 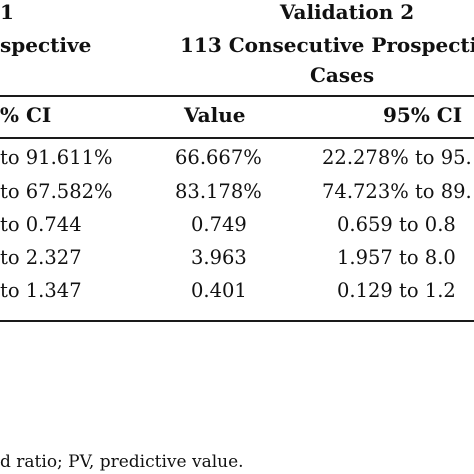 What do you see at coordinates (396, 257) in the screenshot?
I see `ci2-cell: 1.957 to 8.0` at bounding box center [396, 257].